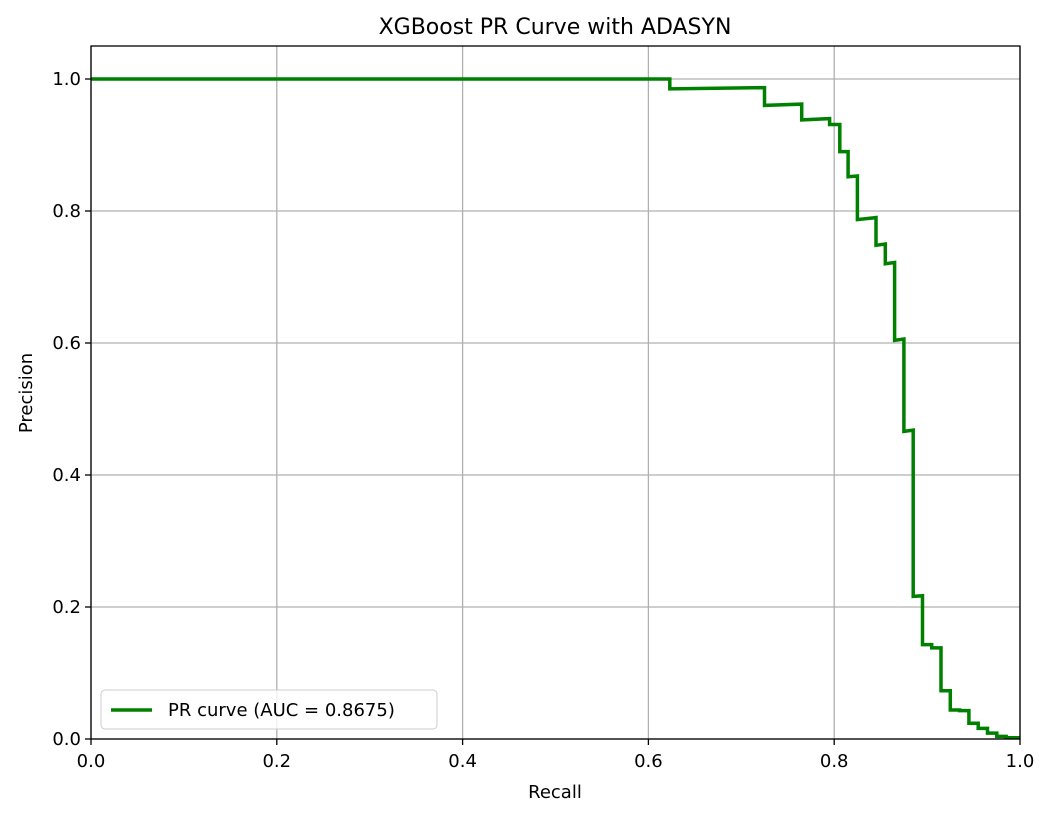 This screenshot has width=1052, height=817. I want to click on x-tick-label: 0.8, so click(834, 761).